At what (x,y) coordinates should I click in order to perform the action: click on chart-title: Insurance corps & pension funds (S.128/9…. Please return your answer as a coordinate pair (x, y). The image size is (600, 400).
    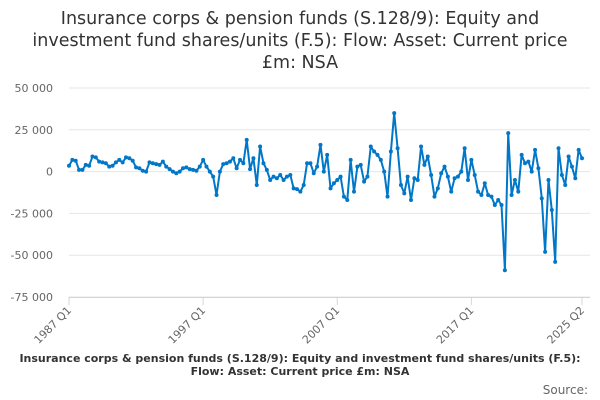
    Looking at the image, I should click on (300, 41).